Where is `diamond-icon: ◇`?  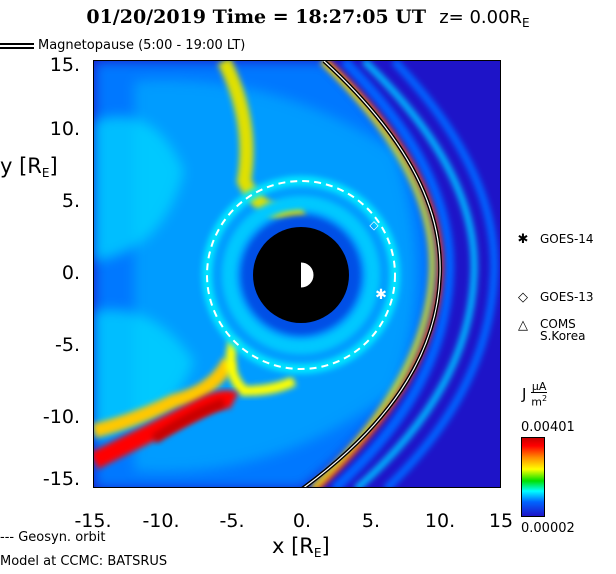 diamond-icon: ◇ is located at coordinates (523, 297).